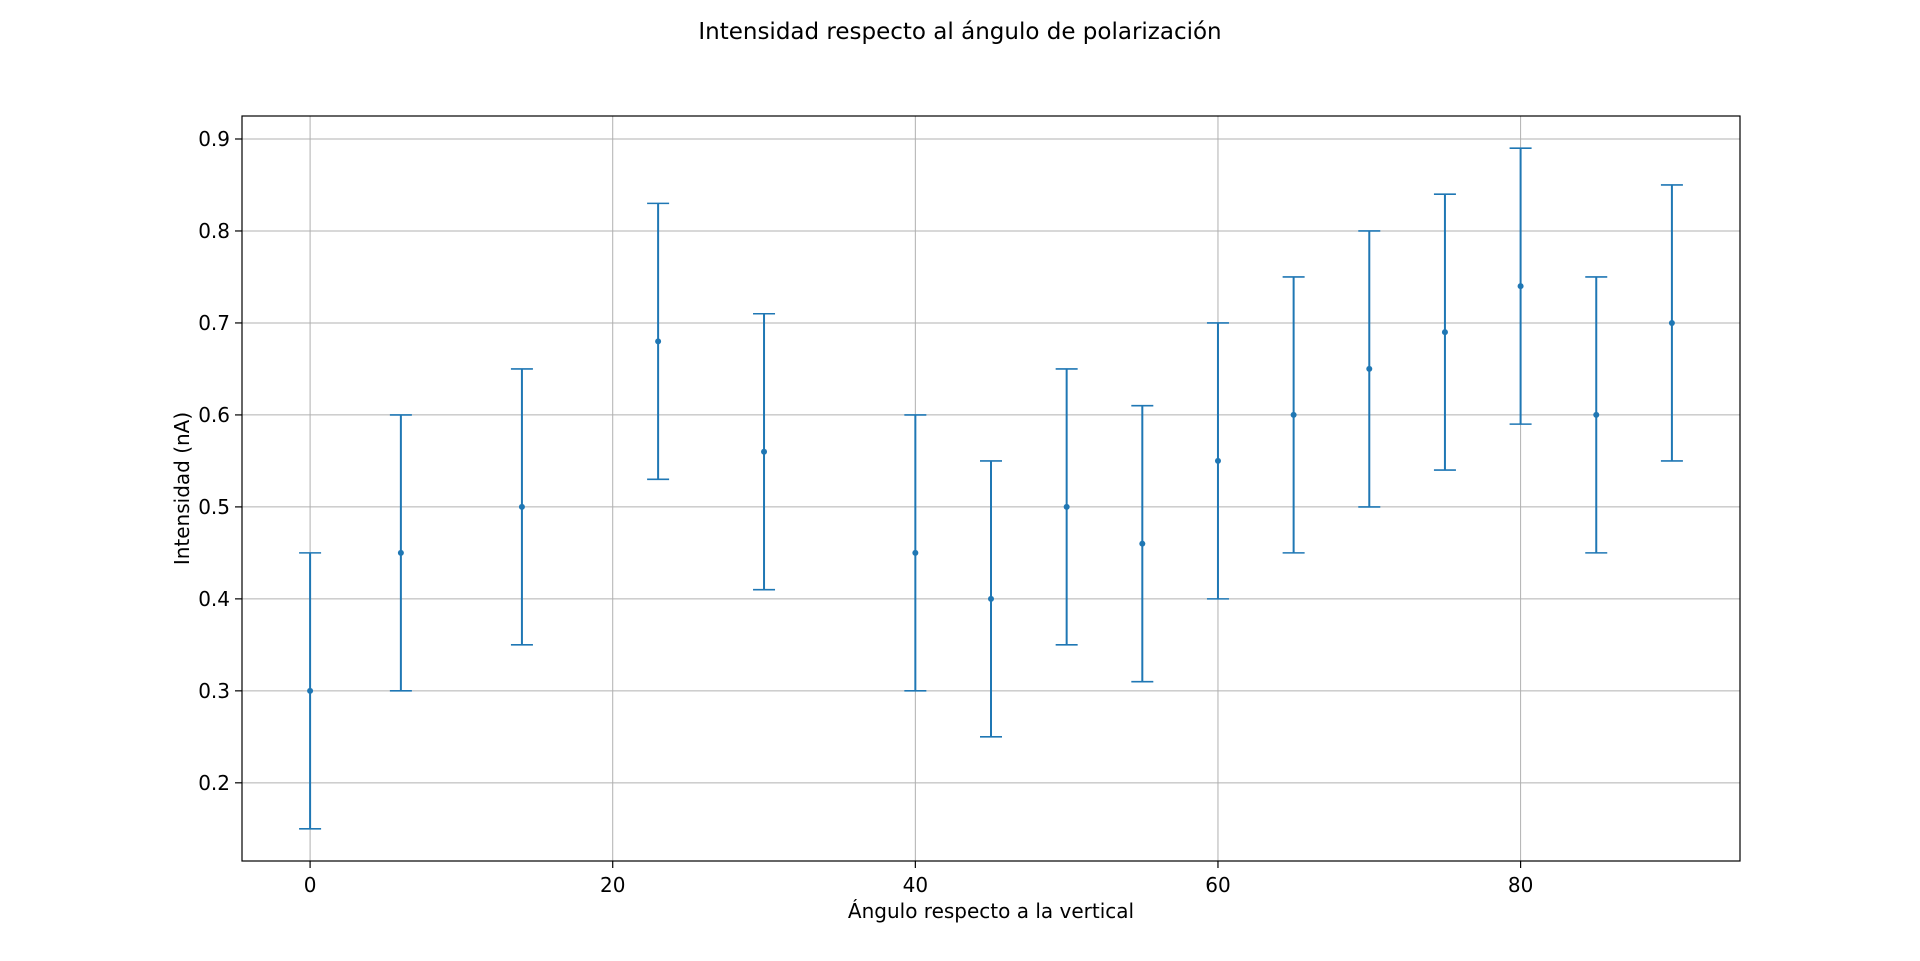 The width and height of the screenshot is (1920, 961). Describe the element at coordinates (214, 323) in the screenshot. I see `y-tick-label: 0.7` at that location.